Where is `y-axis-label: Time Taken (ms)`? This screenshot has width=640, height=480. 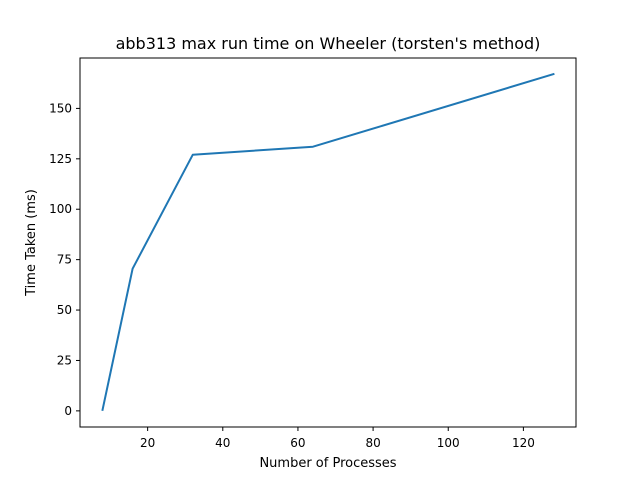 y-axis-label: Time Taken (ms) is located at coordinates (31, 243).